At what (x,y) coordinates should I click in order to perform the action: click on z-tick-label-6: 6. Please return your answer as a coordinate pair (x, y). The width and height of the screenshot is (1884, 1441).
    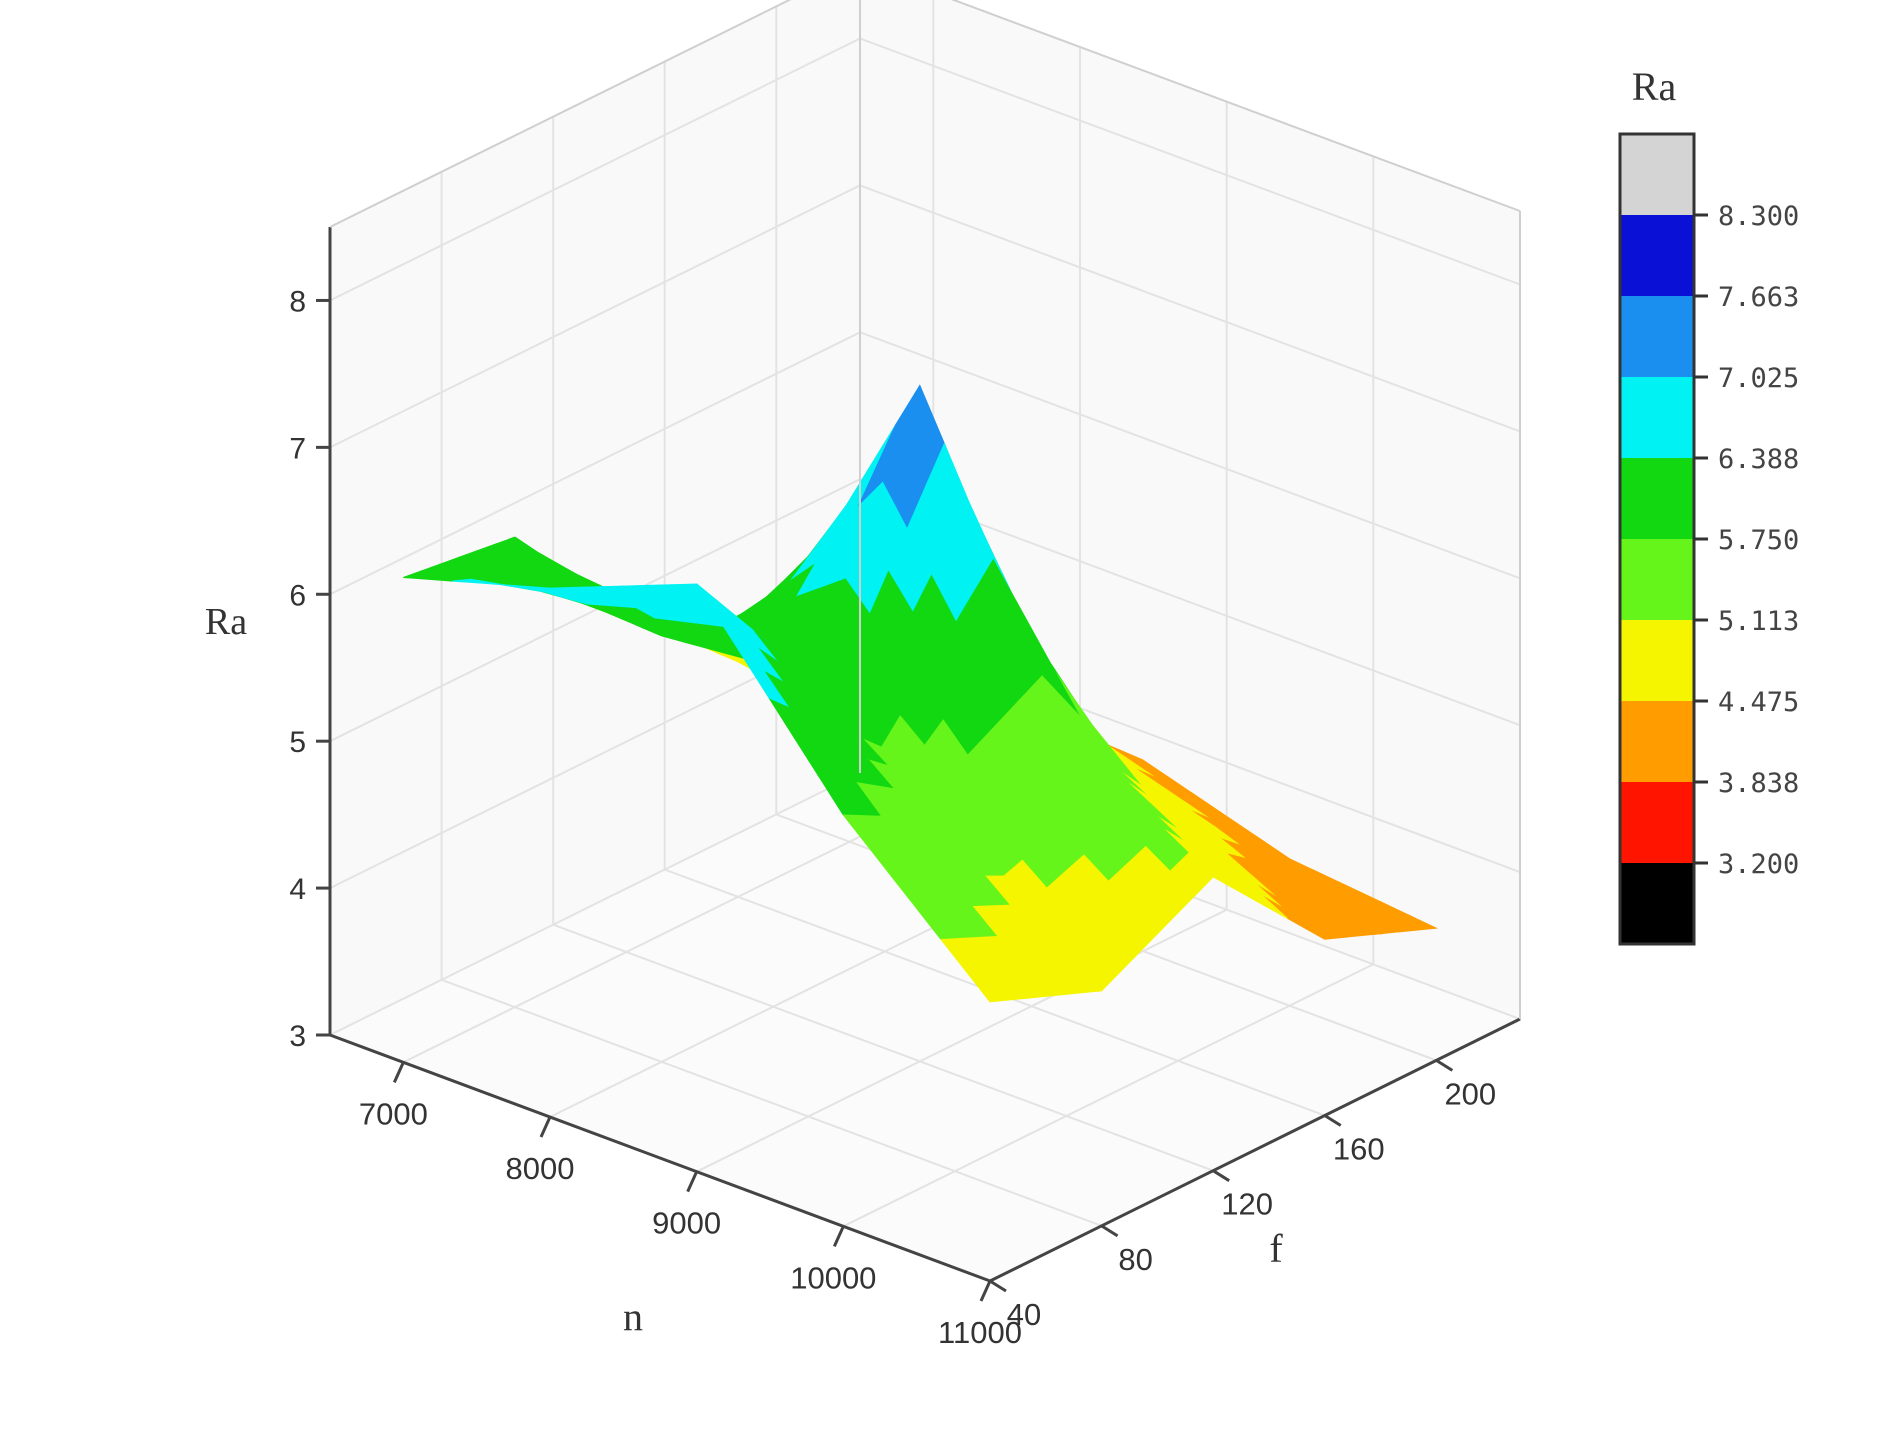
    Looking at the image, I should click on (297, 595).